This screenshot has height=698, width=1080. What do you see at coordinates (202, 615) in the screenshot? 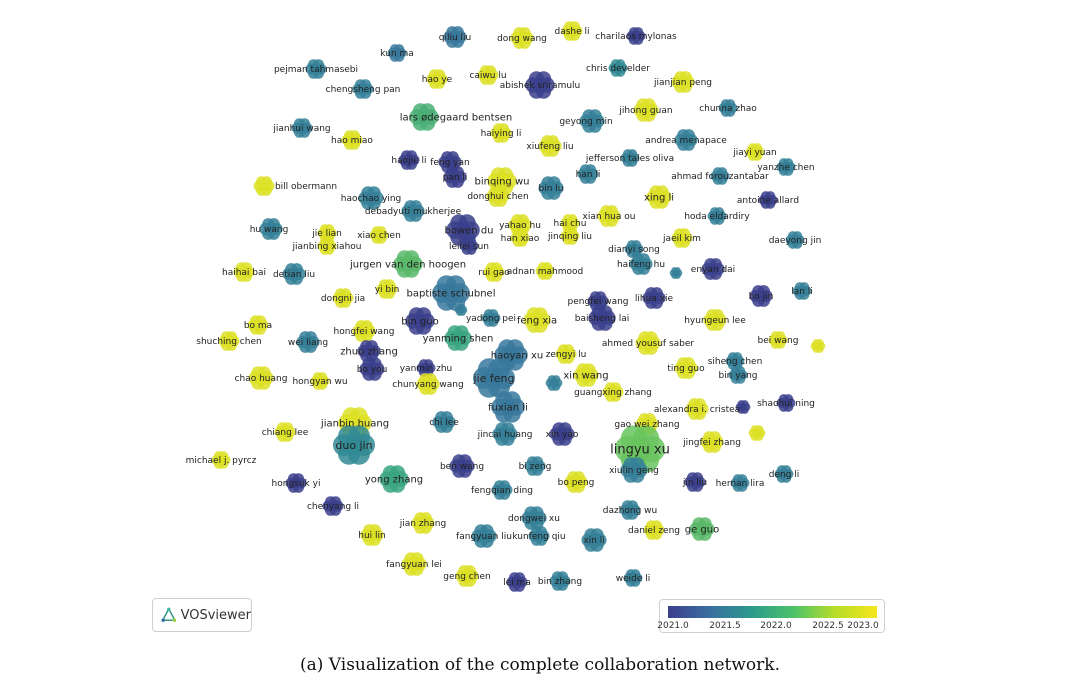
I see `vosviewer-button: VOSviewer` at bounding box center [202, 615].